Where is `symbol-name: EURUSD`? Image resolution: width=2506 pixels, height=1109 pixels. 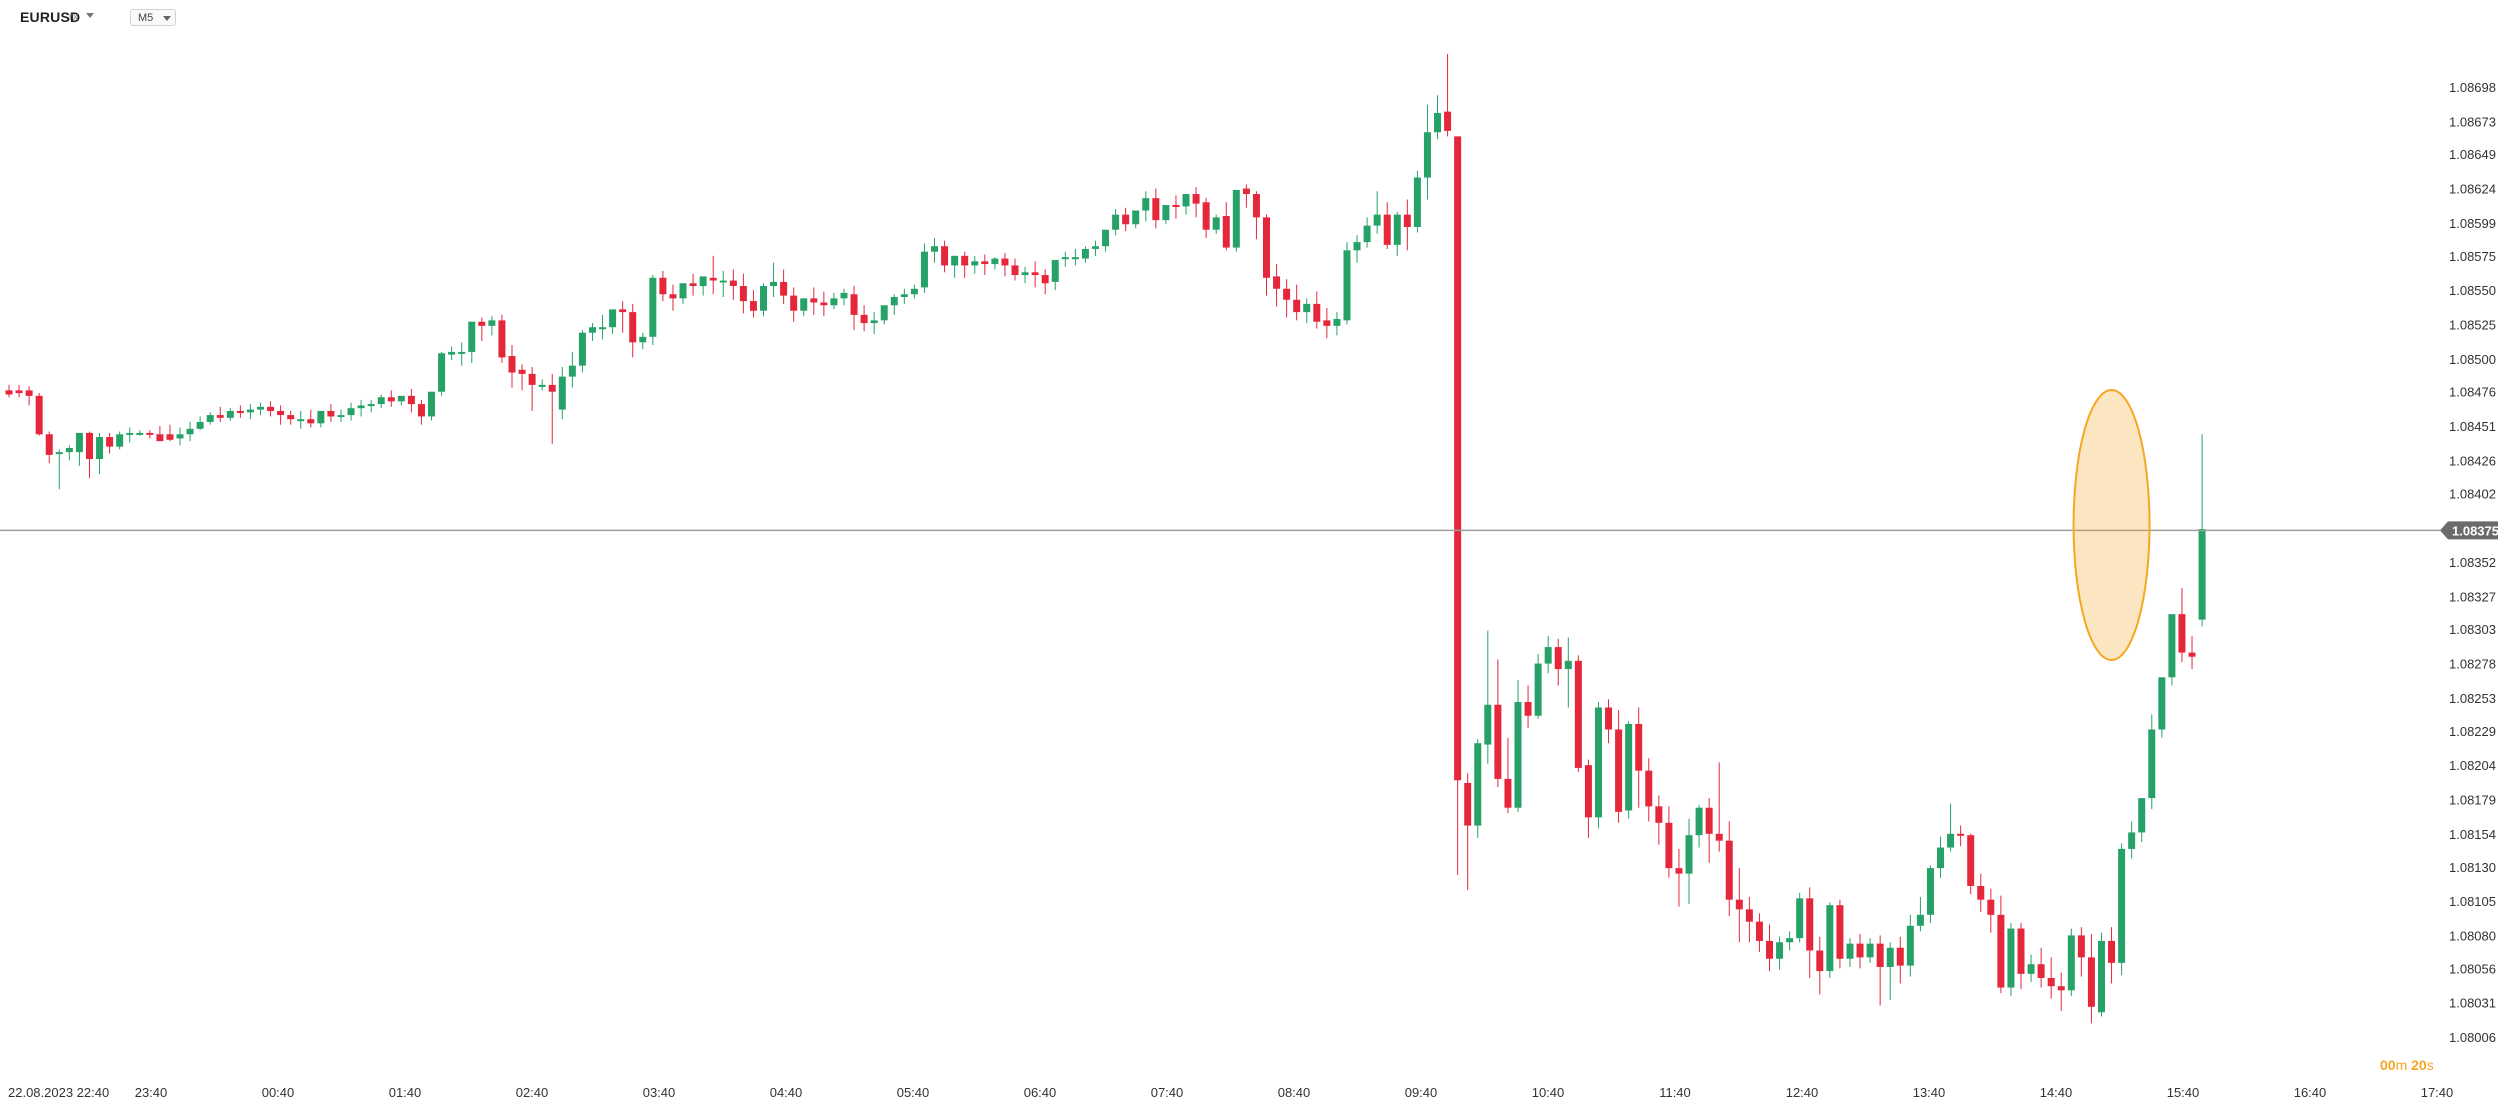 symbol-name: EURUSD is located at coordinates (50, 17).